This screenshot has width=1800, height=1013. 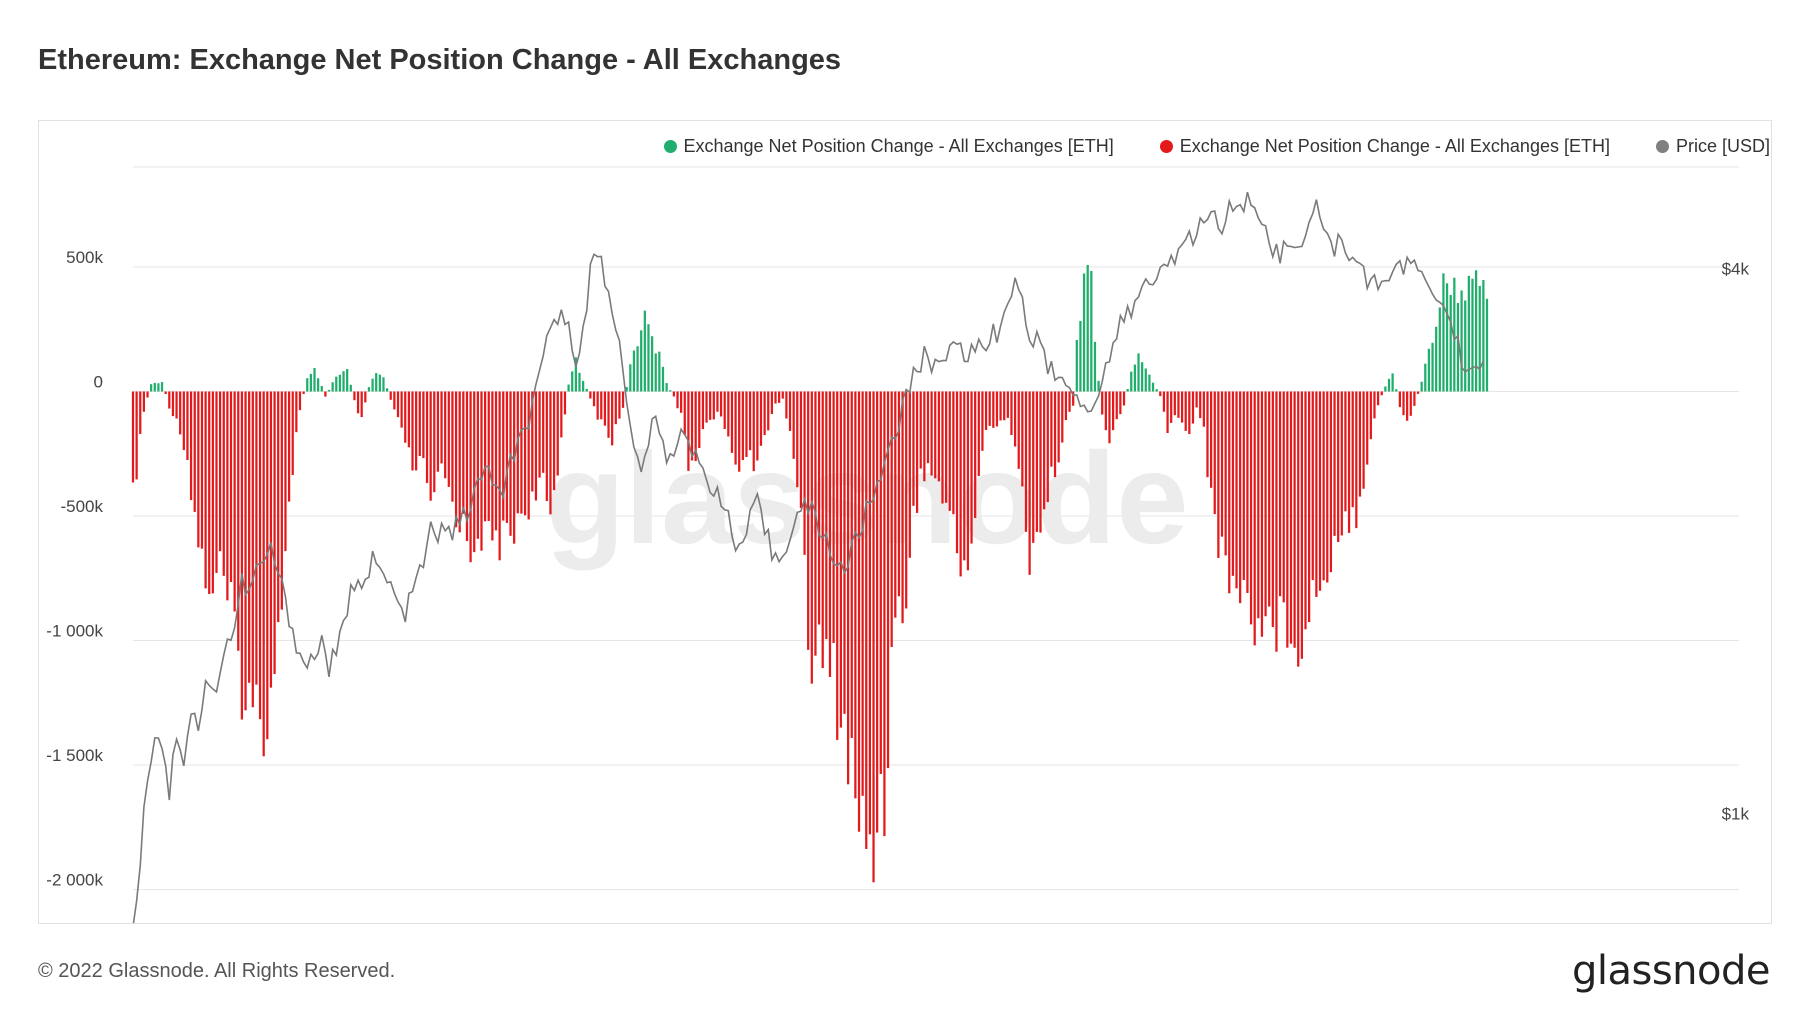 I want to click on glassnode-logo: glassnode, so click(x=1671, y=971).